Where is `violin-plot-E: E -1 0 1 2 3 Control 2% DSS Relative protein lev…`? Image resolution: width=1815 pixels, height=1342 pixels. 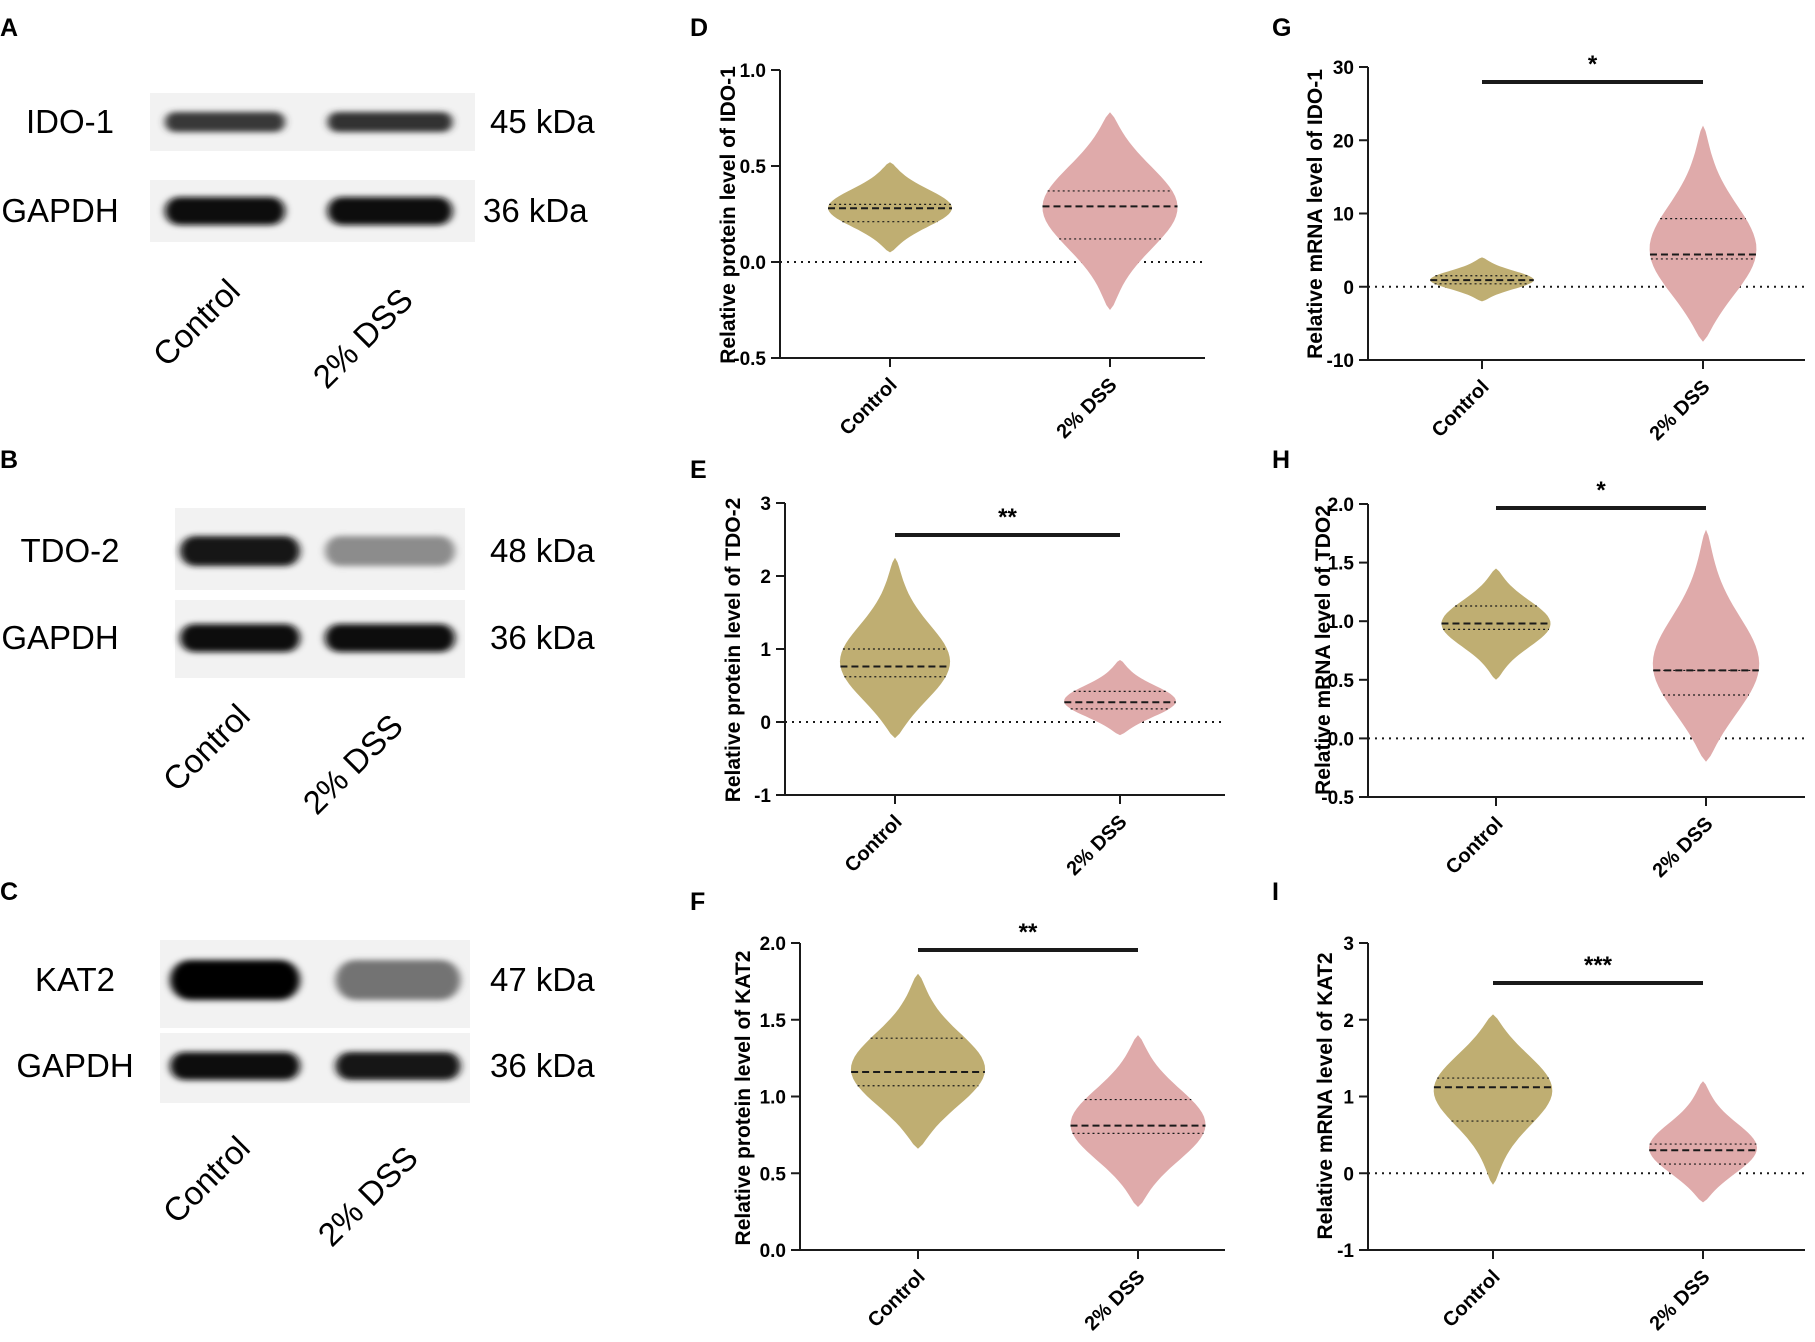 violin-plot-E: E -1 0 1 2 3 Control 2% DSS Relative protein lev… is located at coordinates (957, 668).